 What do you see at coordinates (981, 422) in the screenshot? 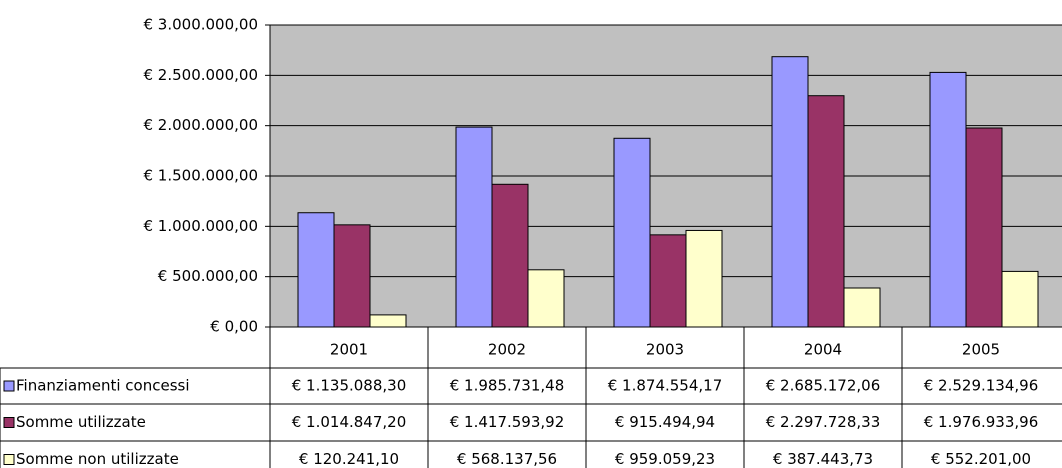
I see `data-label: € 1.976.933,96` at bounding box center [981, 422].